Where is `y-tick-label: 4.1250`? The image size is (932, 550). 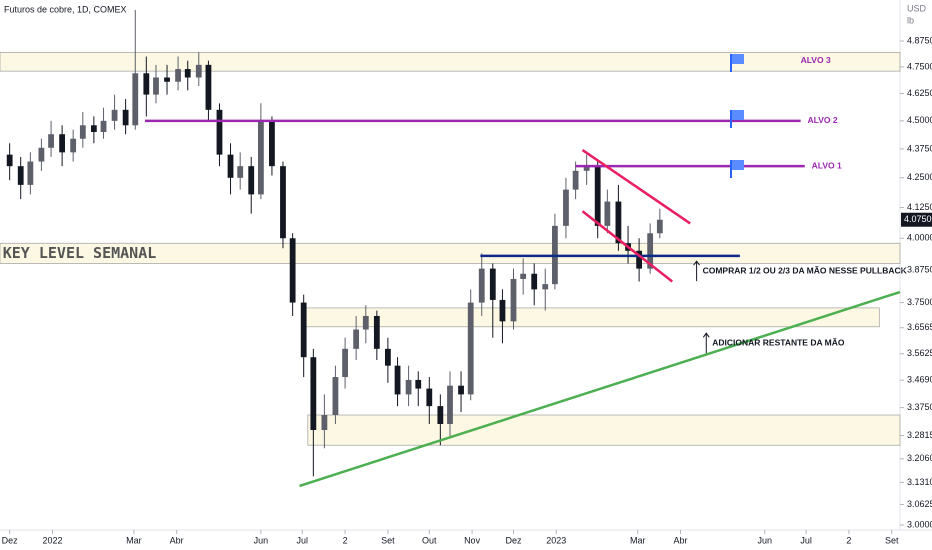
y-tick-label: 4.1250 is located at coordinates (919, 207).